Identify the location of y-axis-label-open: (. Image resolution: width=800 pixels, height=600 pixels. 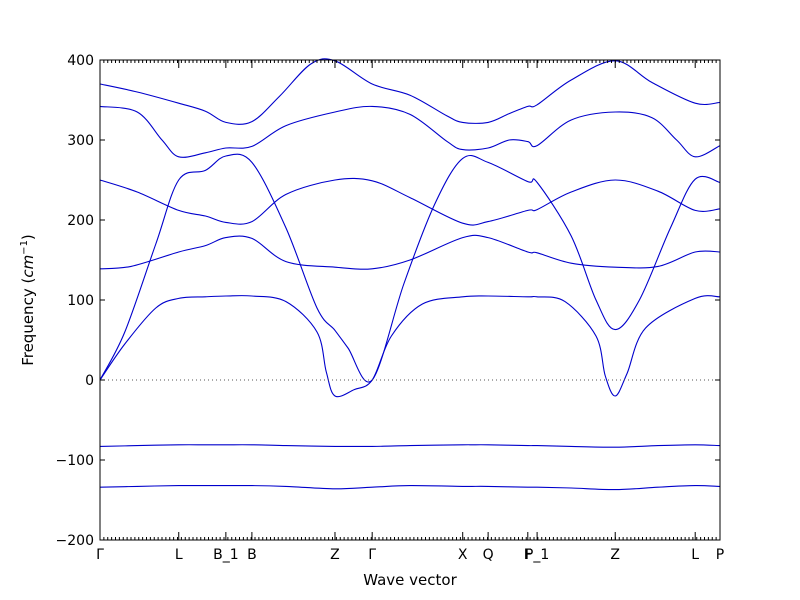
(28, 283).